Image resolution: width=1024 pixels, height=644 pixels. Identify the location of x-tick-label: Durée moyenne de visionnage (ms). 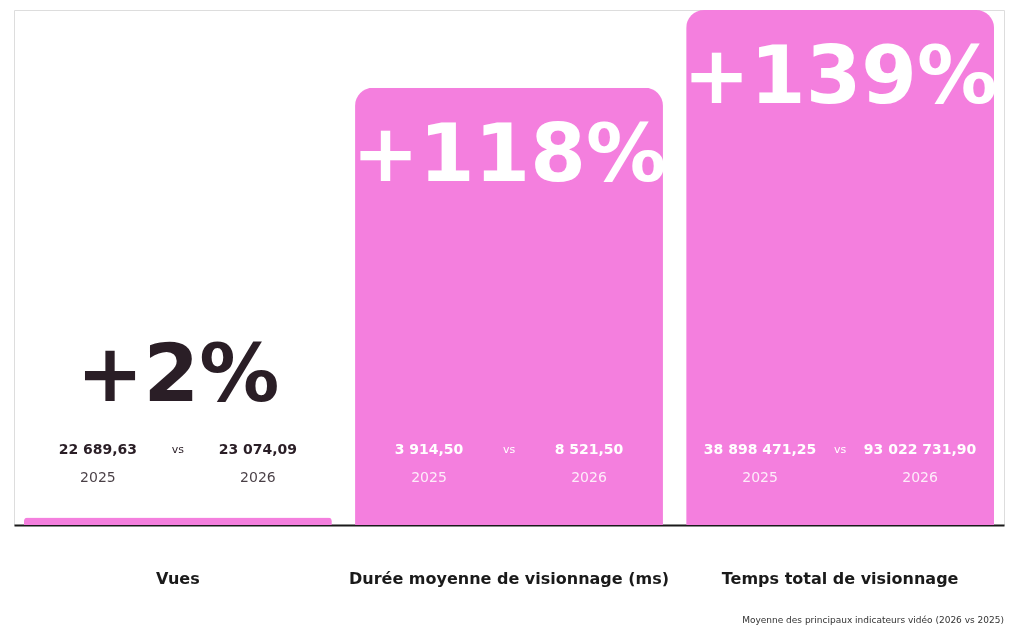
(509, 578).